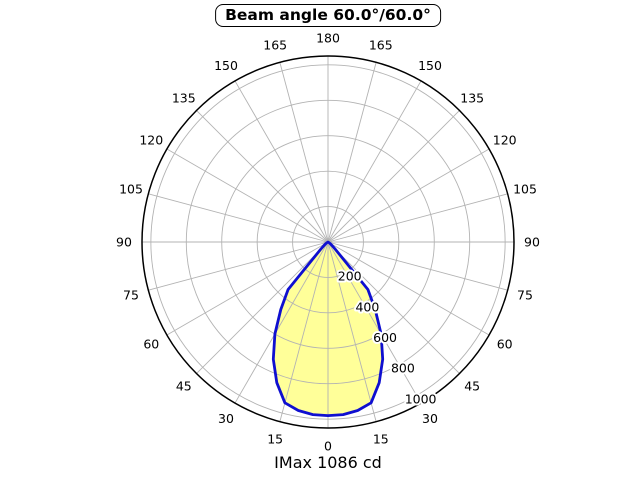 Image resolution: width=640 pixels, height=480 pixels. What do you see at coordinates (184, 386) in the screenshot?
I see `theta-label-45-left: 45` at bounding box center [184, 386].